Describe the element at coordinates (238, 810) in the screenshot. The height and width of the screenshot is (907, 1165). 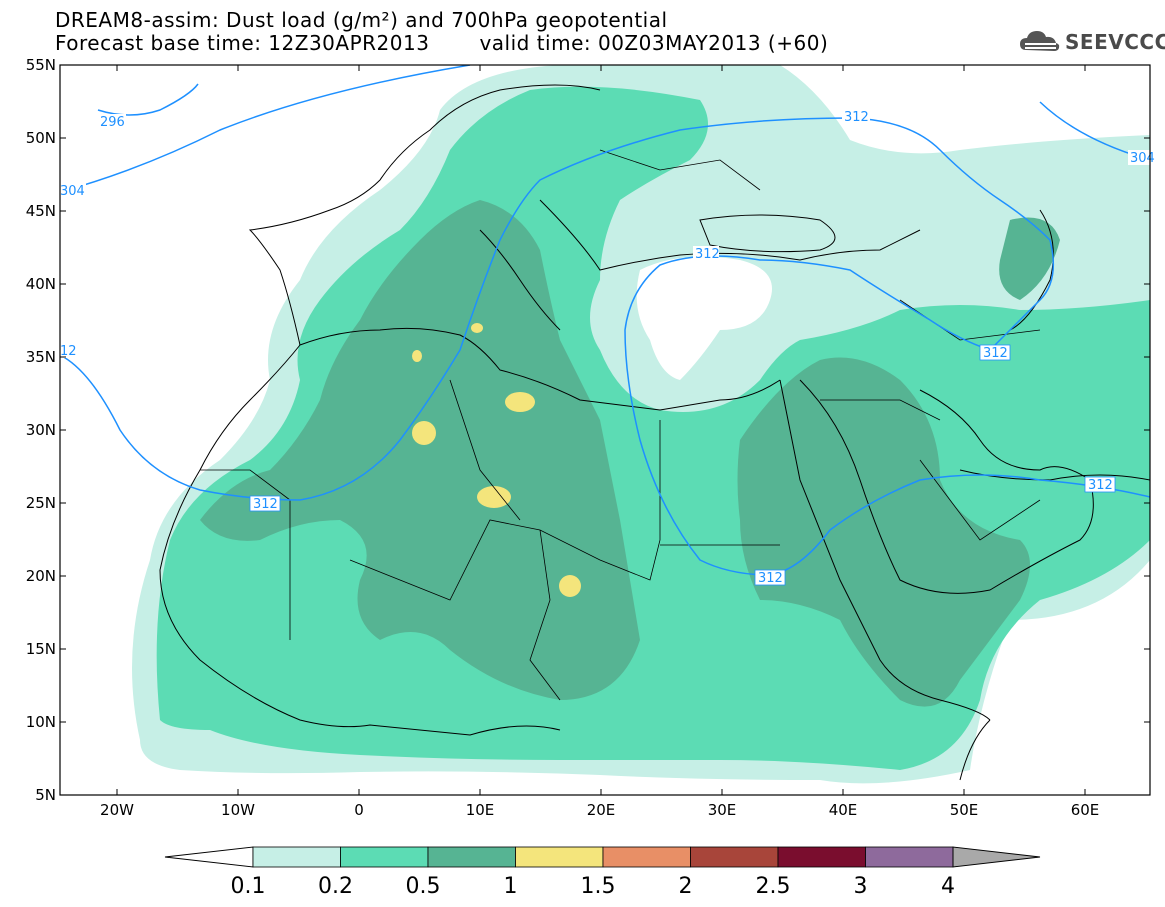
I see `lon-label: 10W` at that location.